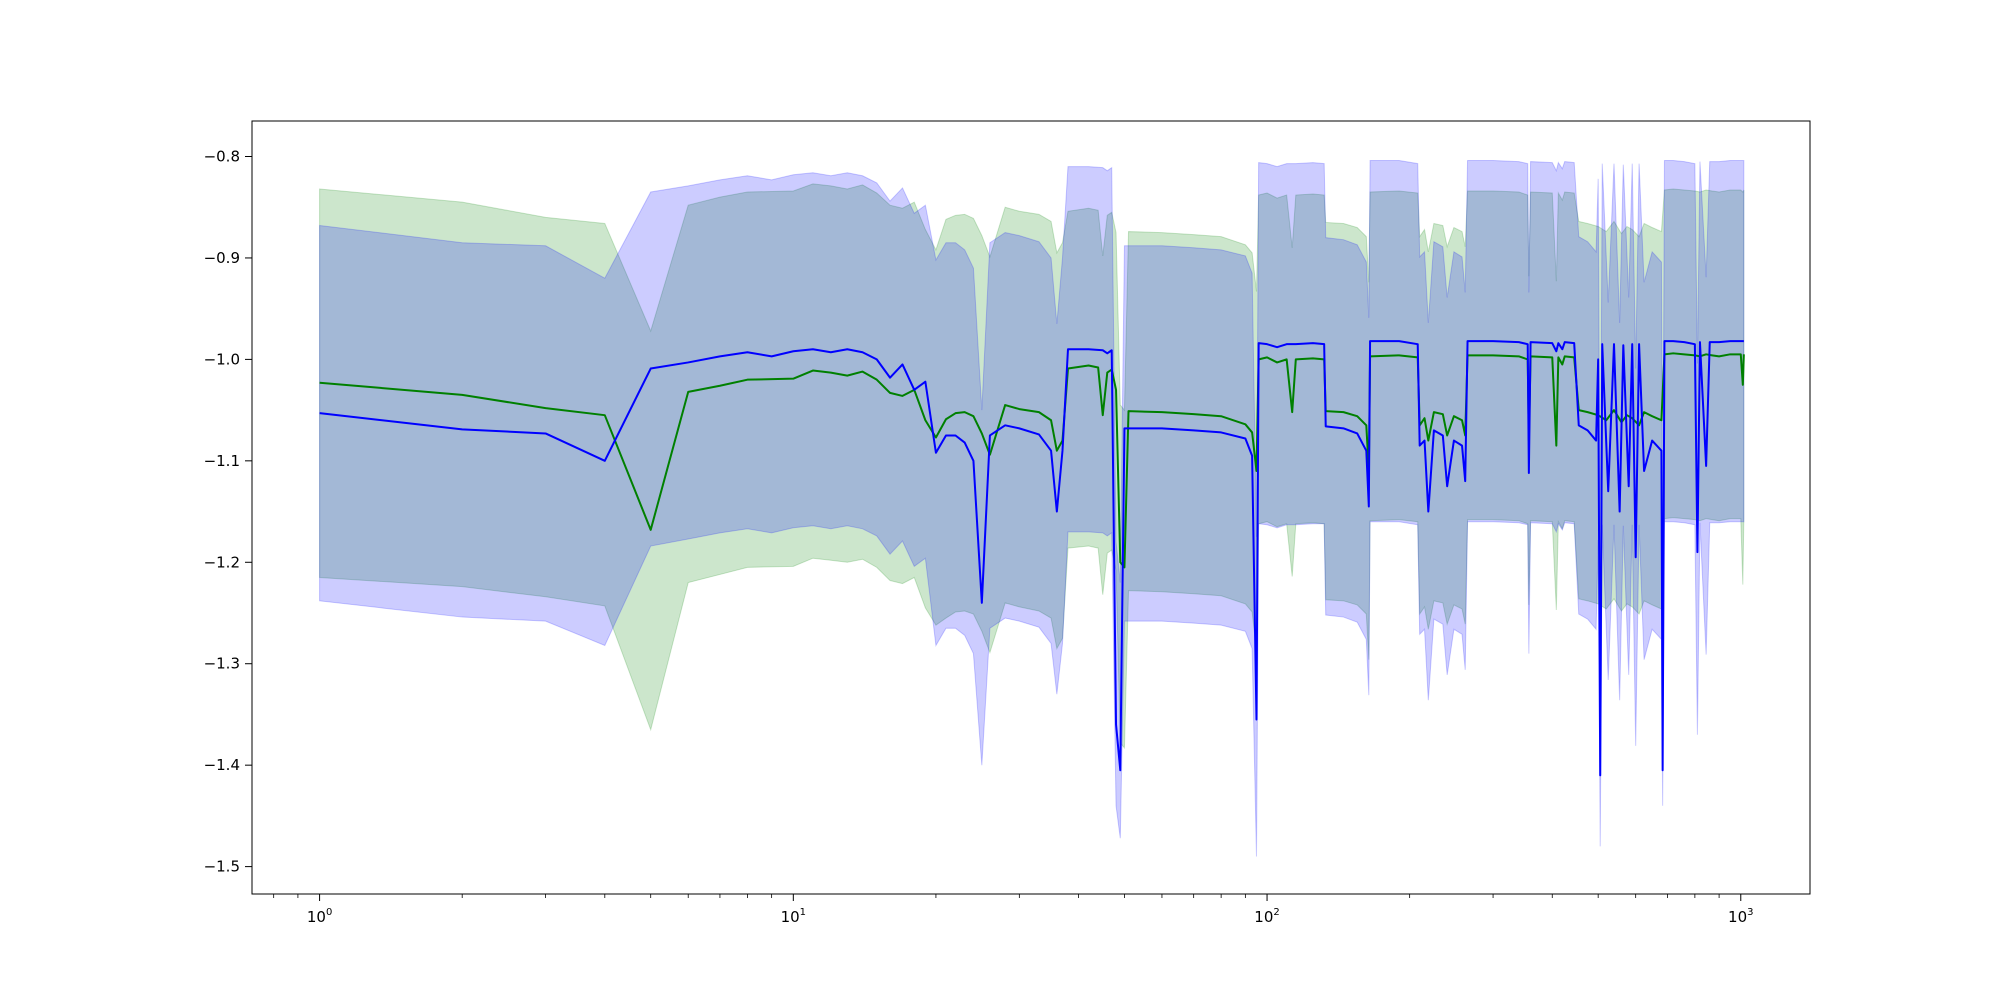 This screenshot has height=1000, width=2000. I want to click on x-tick-label: 10⁰, so click(319, 916).